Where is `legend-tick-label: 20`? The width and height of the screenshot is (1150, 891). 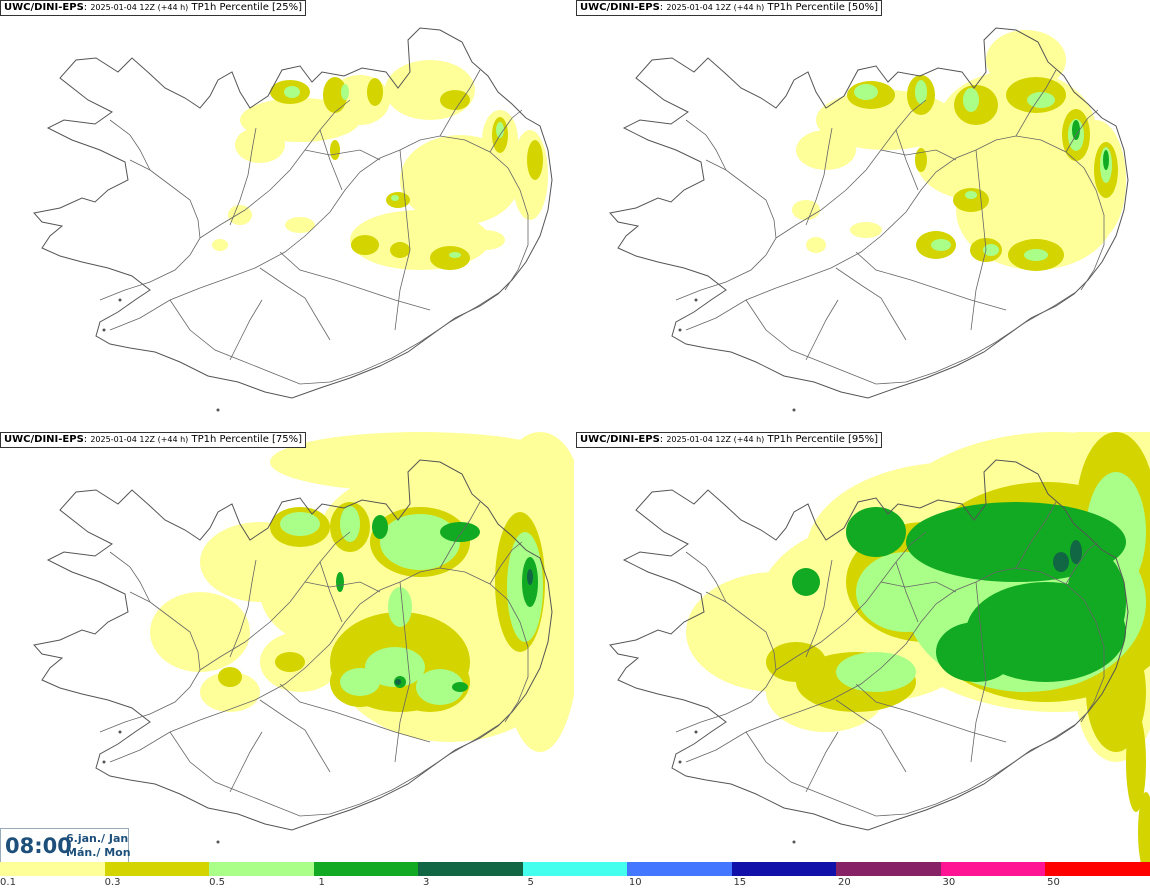
legend-tick-label: 20 is located at coordinates (844, 882).